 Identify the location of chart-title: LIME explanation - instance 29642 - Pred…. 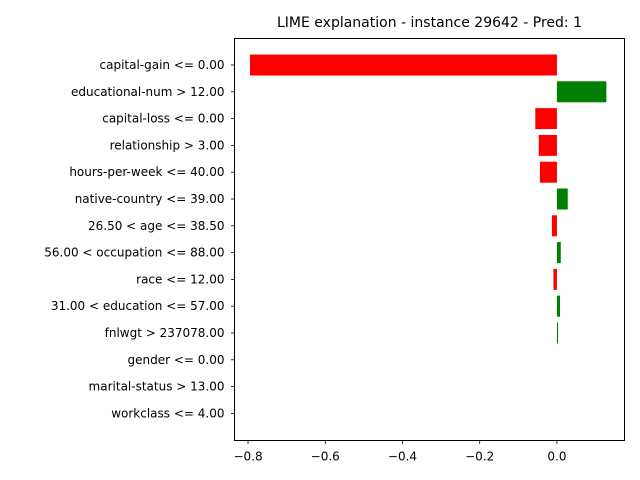
(429, 23).